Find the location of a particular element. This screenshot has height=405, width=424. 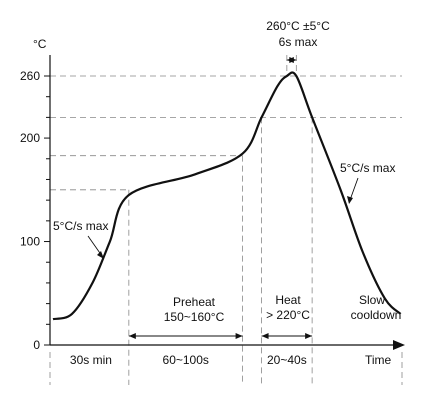

ramp-up-label: 5°C/s max is located at coordinates (80, 226).